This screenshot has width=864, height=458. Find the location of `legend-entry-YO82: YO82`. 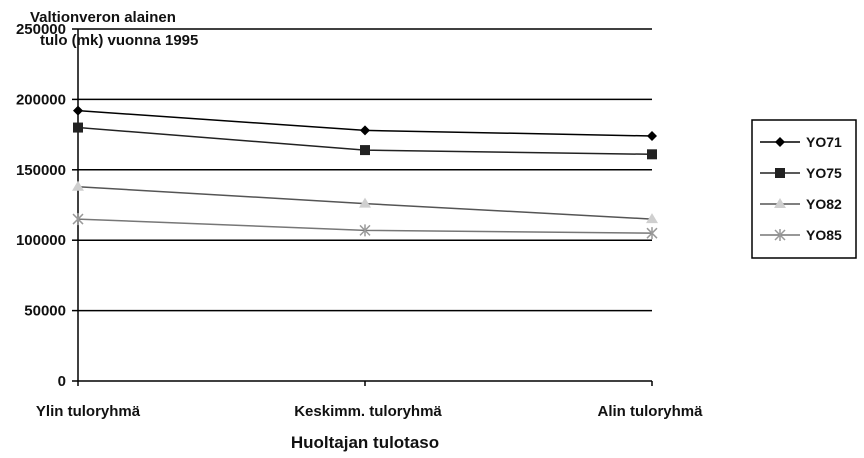

legend-entry-YO82: YO82 is located at coordinates (801, 204).